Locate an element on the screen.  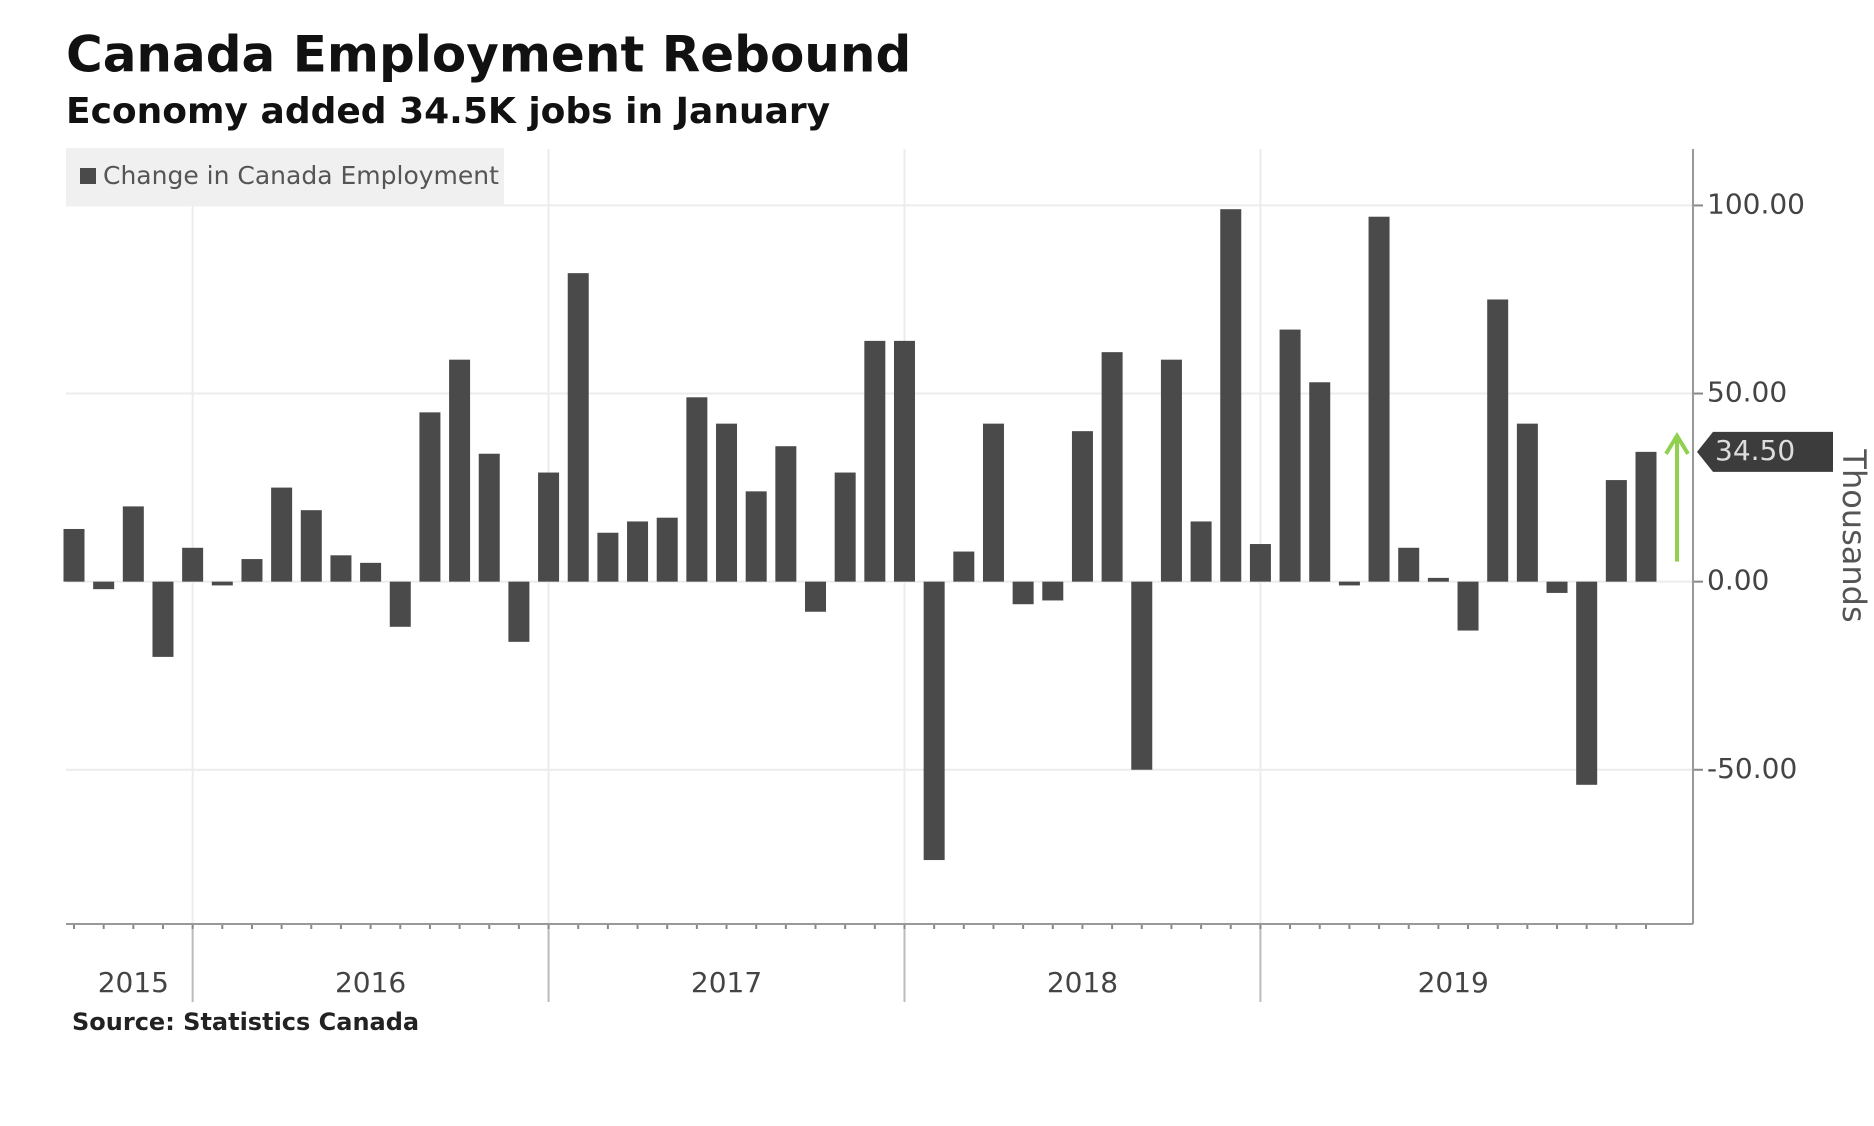
value-tag is located at coordinates (1765, 451).